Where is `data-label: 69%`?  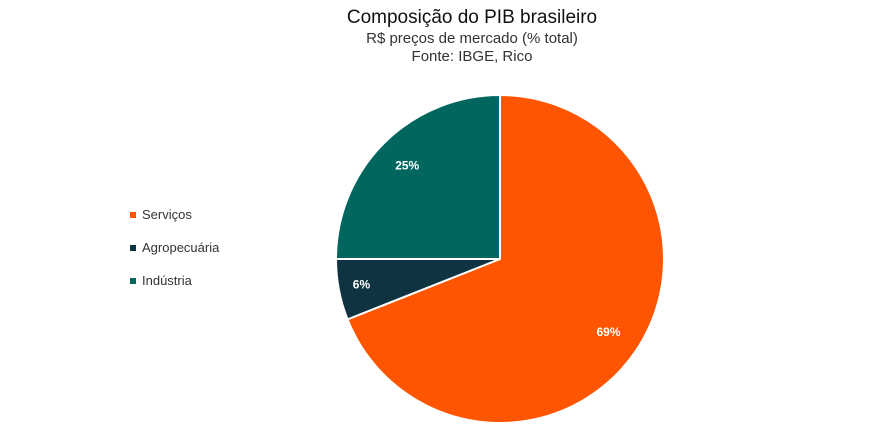
data-label: 69% is located at coordinates (608, 332).